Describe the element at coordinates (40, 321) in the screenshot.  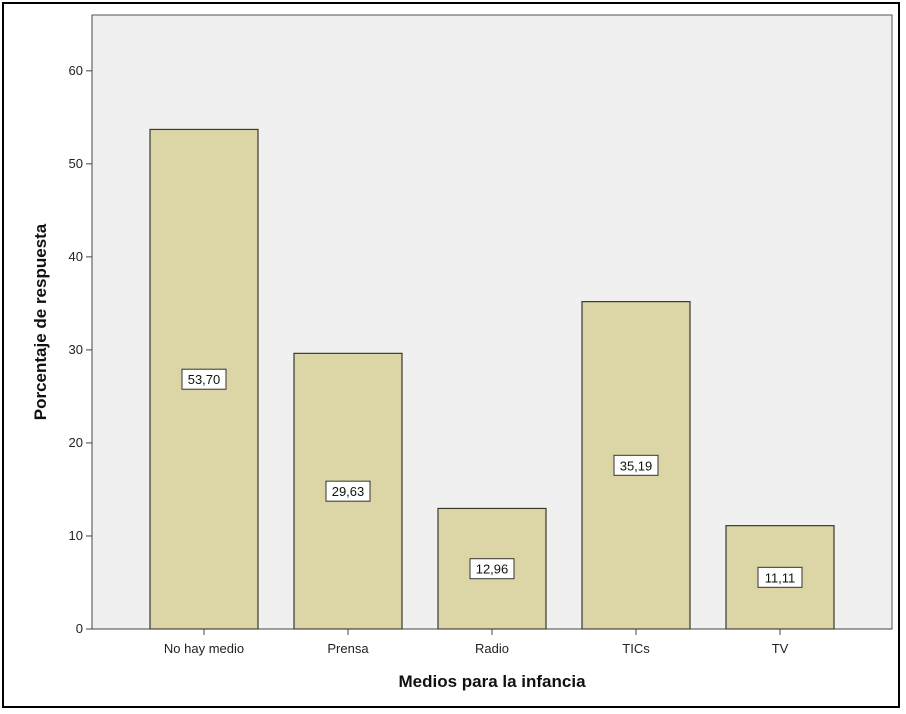
I see `y-axis-title: Porcentaje de respuesta` at that location.